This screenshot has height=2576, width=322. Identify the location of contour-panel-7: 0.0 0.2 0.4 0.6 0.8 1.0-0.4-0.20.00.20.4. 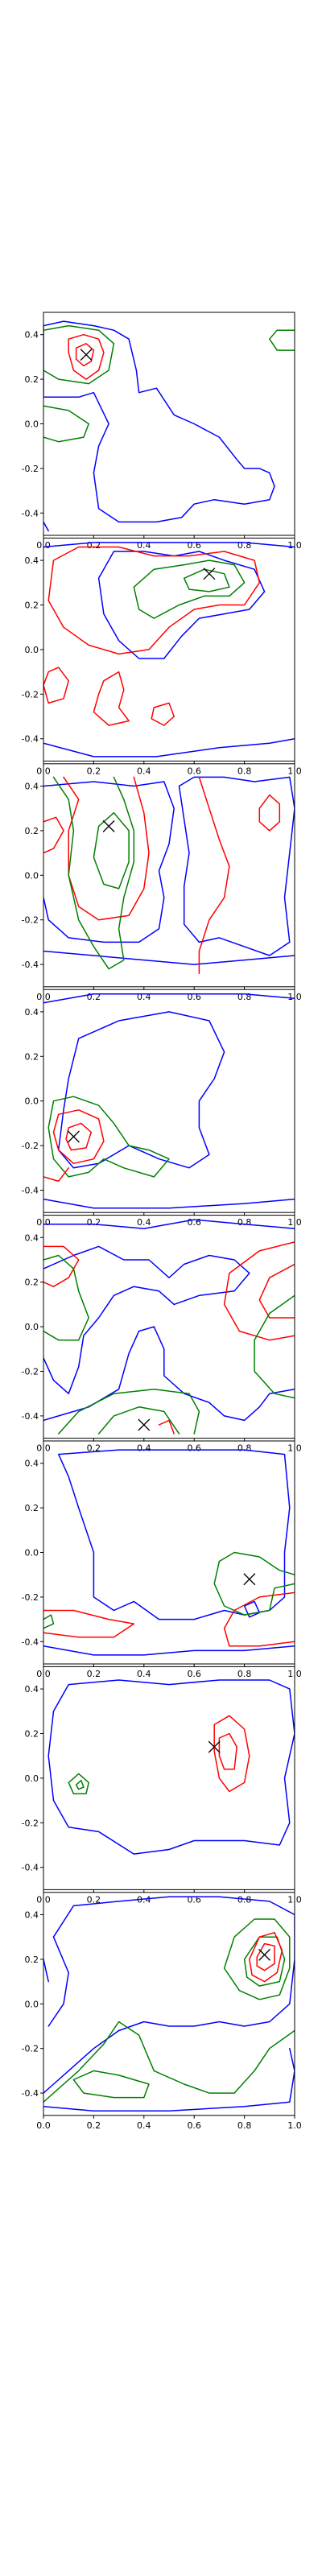
(162, 1785).